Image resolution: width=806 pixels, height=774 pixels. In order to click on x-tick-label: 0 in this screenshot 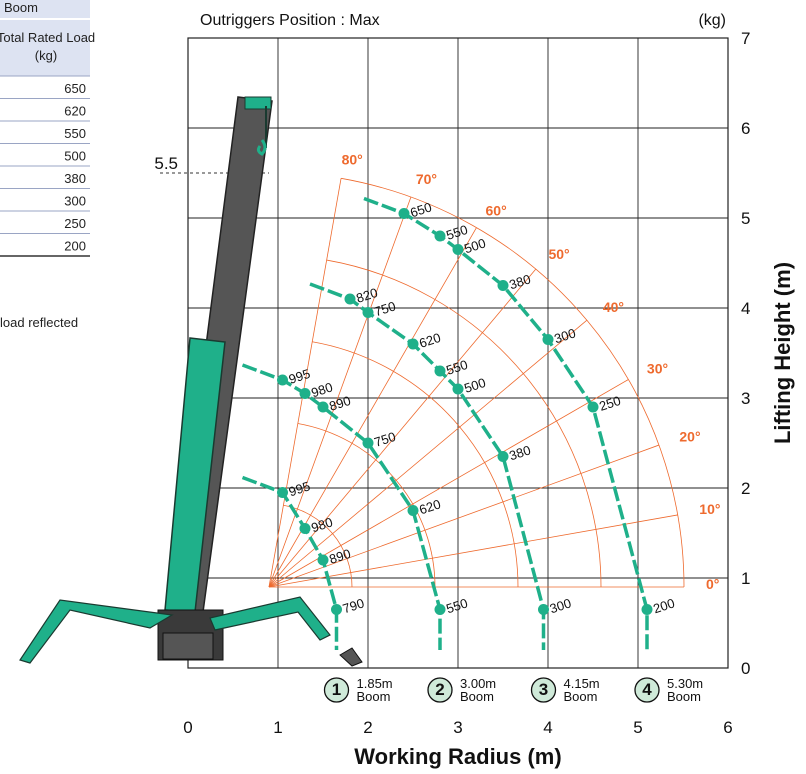, I will do `click(187, 727)`.